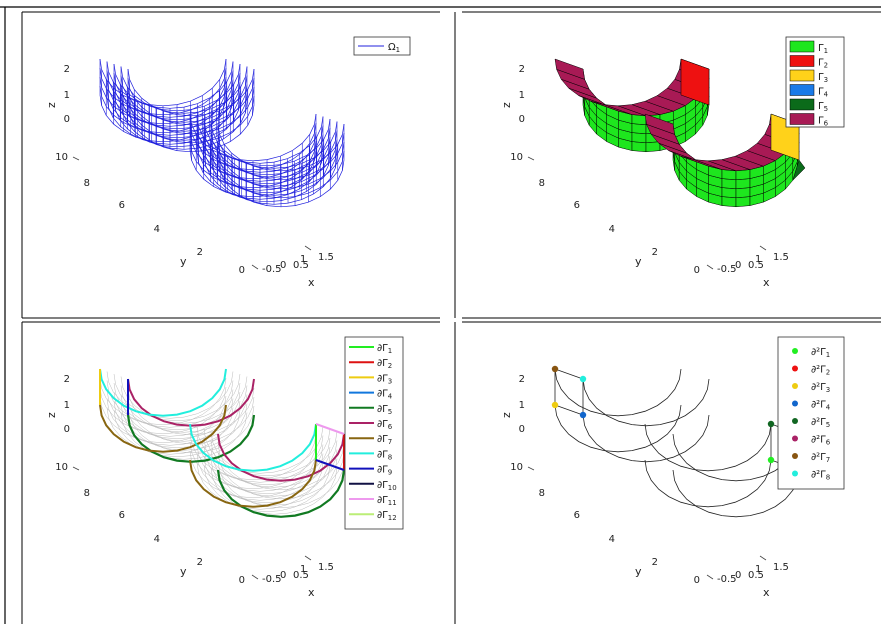  I want to click on wireframe-mesh, so click(222, 133).